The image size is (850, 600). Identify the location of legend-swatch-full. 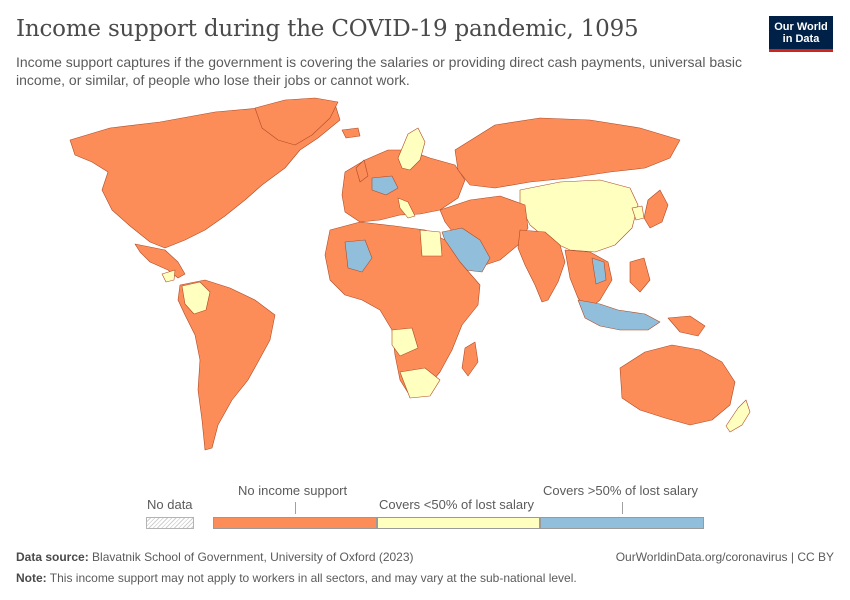
(622, 523).